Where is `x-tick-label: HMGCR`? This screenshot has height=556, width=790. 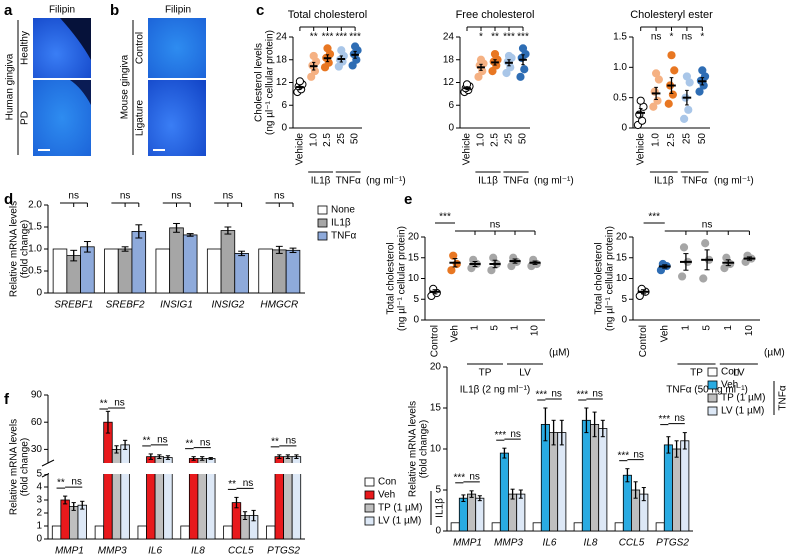
x-tick-label: HMGCR is located at coordinates (279, 305).